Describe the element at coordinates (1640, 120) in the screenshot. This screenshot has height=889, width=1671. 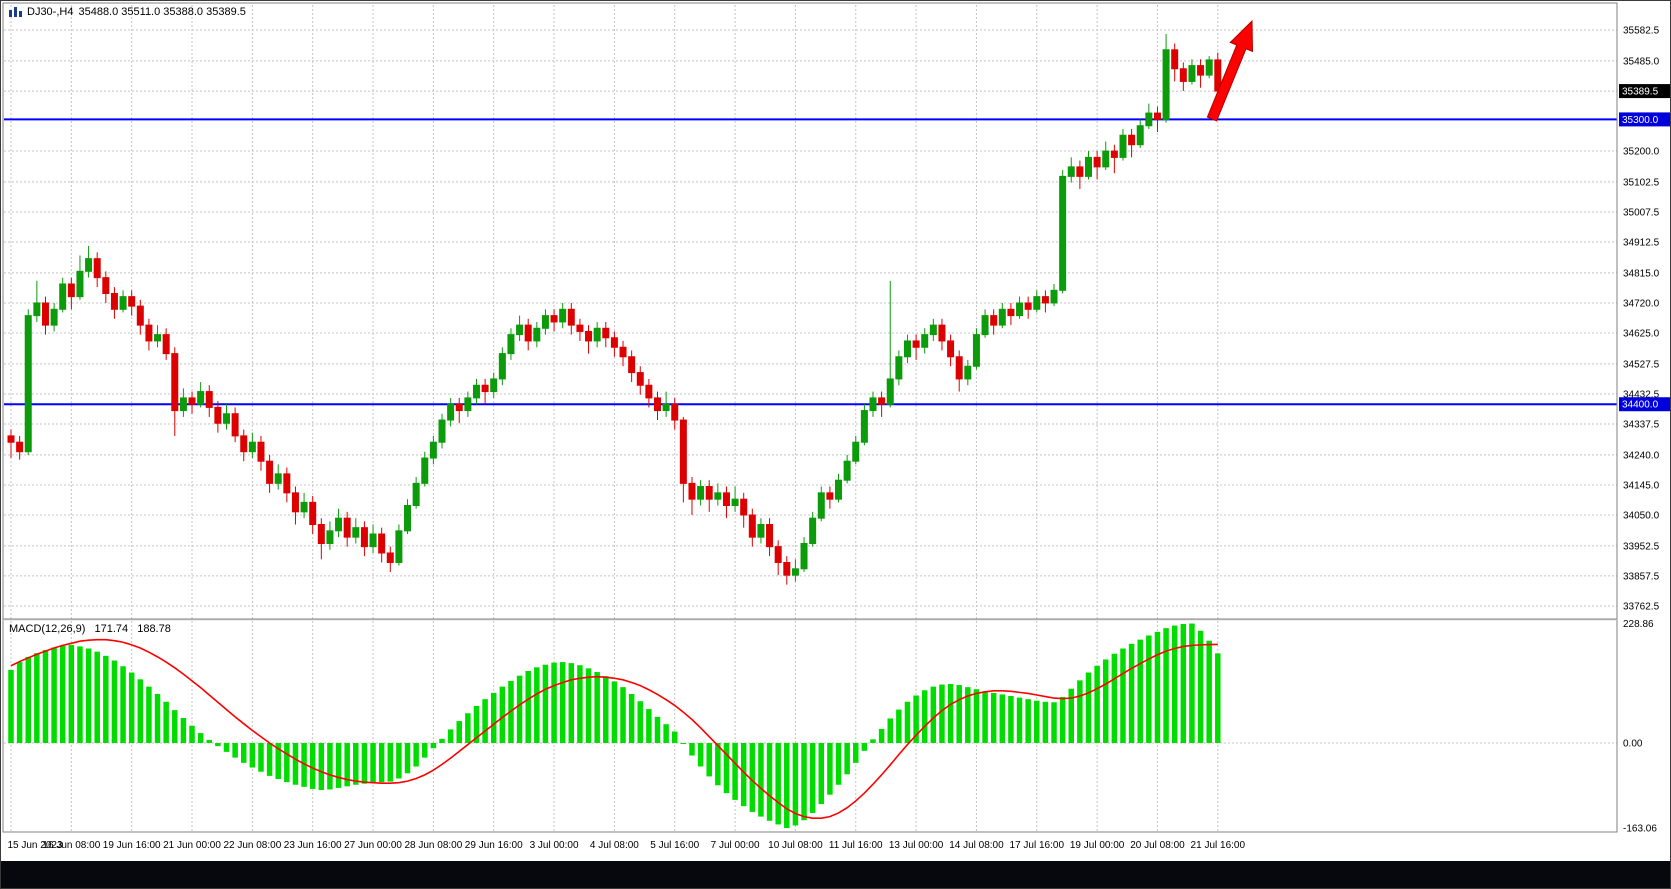
I see `svg-text: 35300.0` at that location.